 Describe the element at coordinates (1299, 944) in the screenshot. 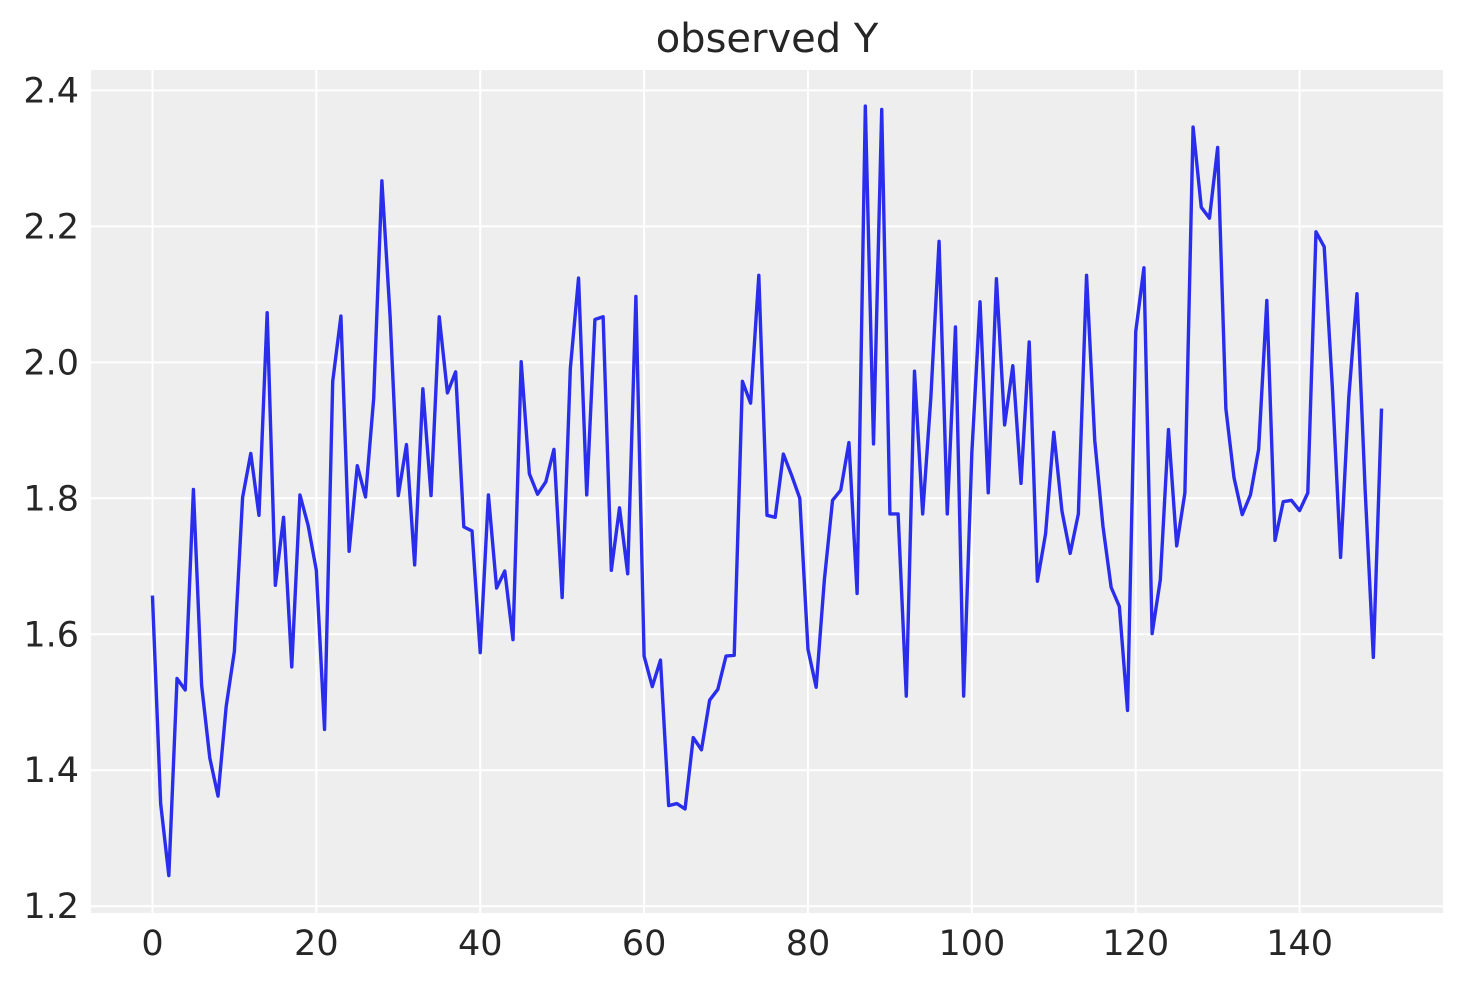

I see `x-tick-label: 140` at that location.